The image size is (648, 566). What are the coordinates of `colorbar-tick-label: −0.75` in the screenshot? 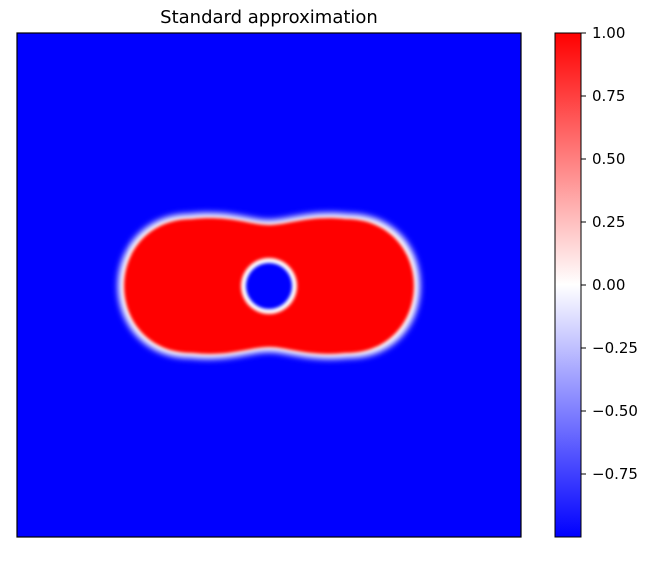 It's located at (615, 474).